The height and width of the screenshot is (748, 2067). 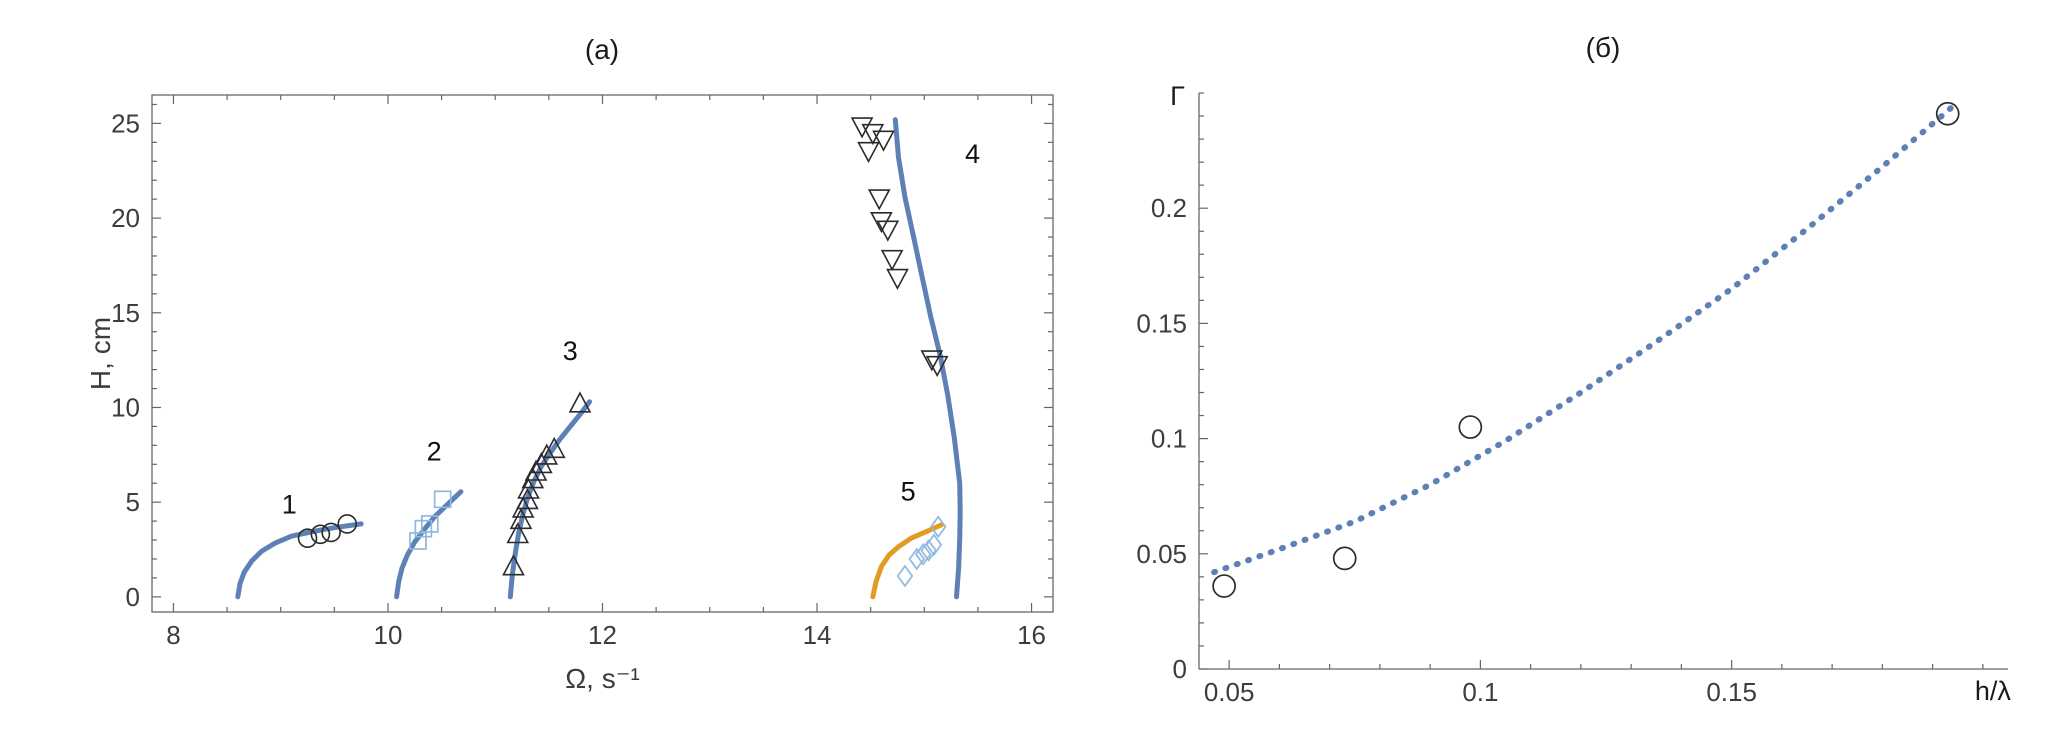 What do you see at coordinates (1177, 96) in the screenshot?
I see `y-axis-title: Γ` at bounding box center [1177, 96].